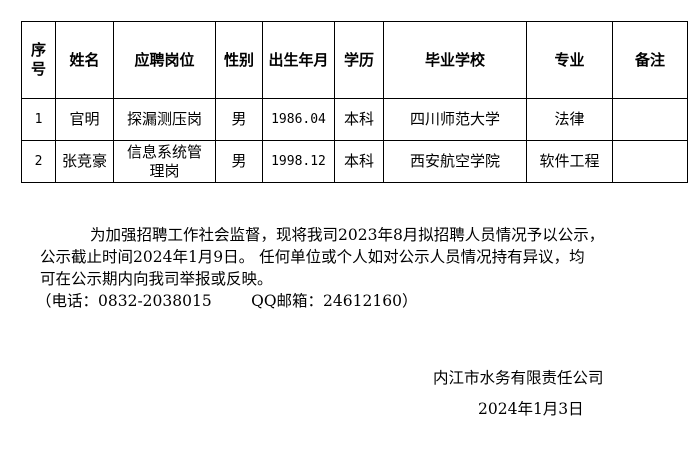  I want to click on header-cell: 专业, so click(569, 60).